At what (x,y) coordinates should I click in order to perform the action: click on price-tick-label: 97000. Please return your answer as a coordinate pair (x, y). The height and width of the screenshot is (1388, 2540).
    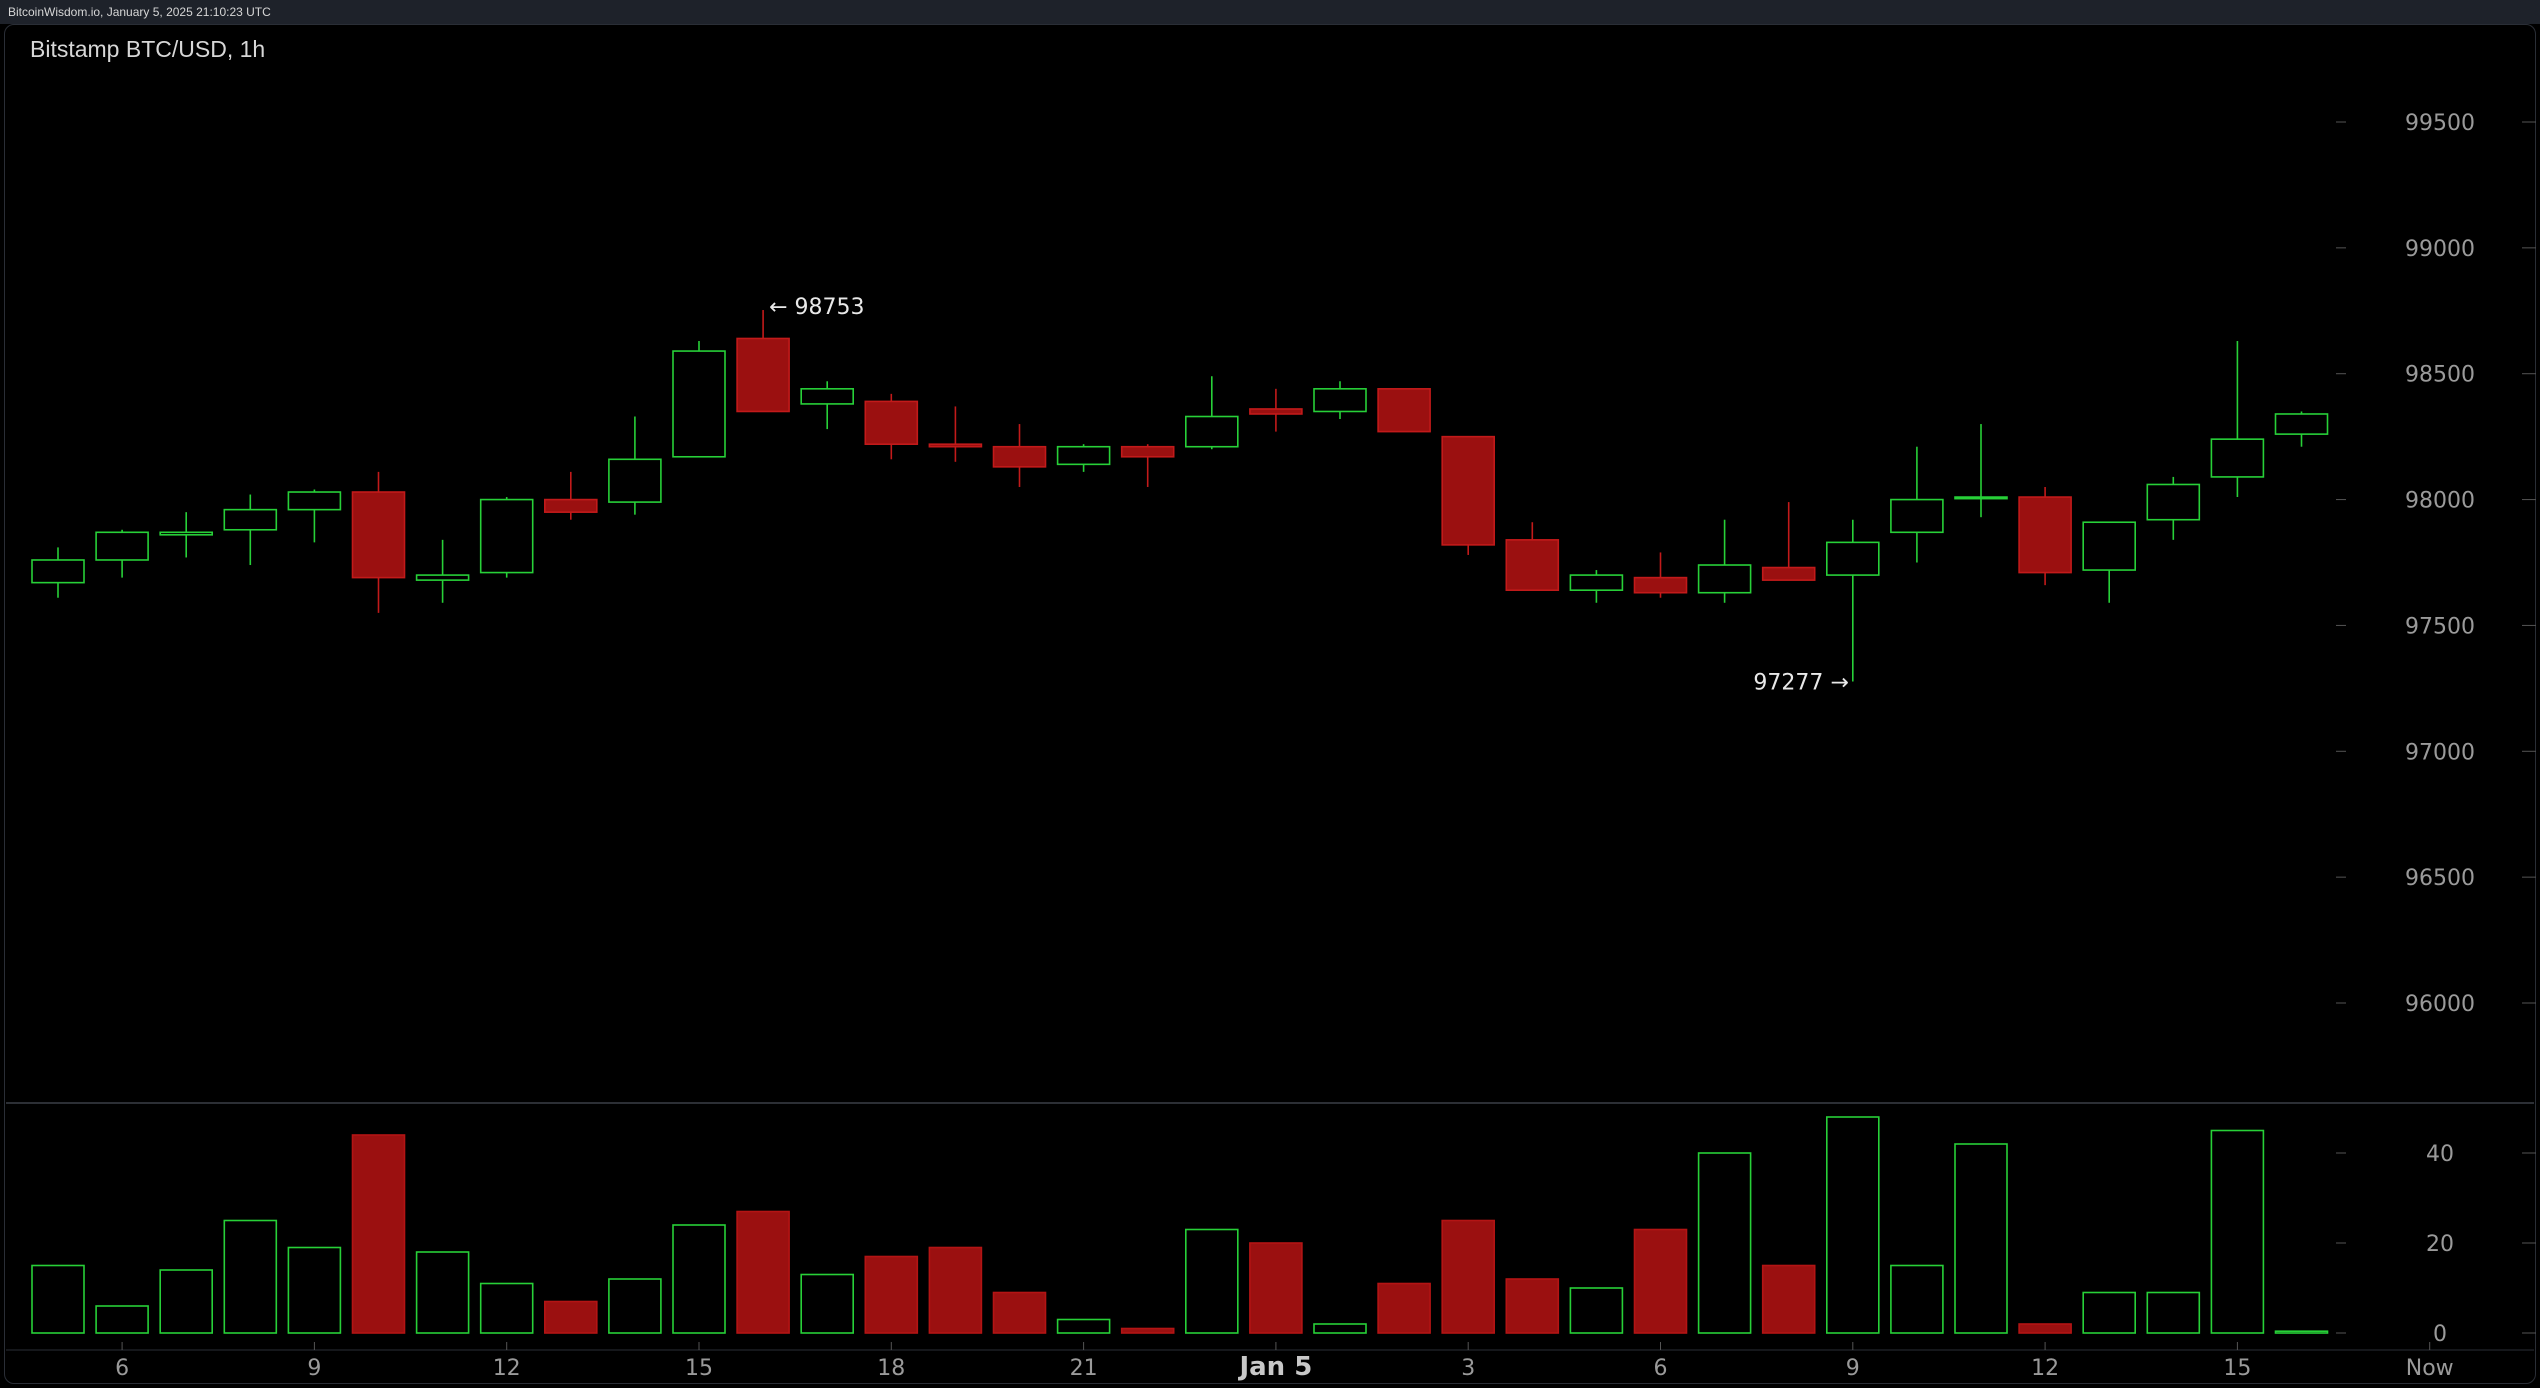
    Looking at the image, I should click on (2440, 752).